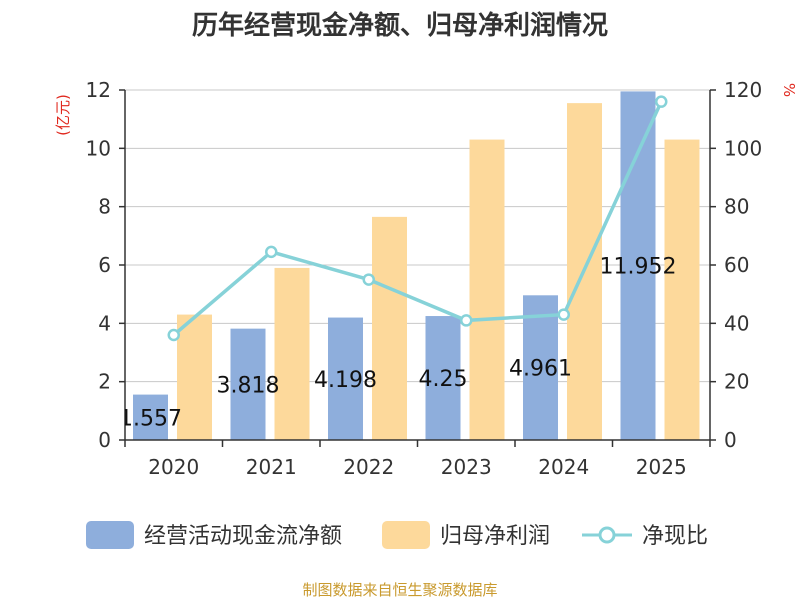 The image size is (800, 600). I want to click on data-label-operating-cashflow: 1.557, so click(150, 418).